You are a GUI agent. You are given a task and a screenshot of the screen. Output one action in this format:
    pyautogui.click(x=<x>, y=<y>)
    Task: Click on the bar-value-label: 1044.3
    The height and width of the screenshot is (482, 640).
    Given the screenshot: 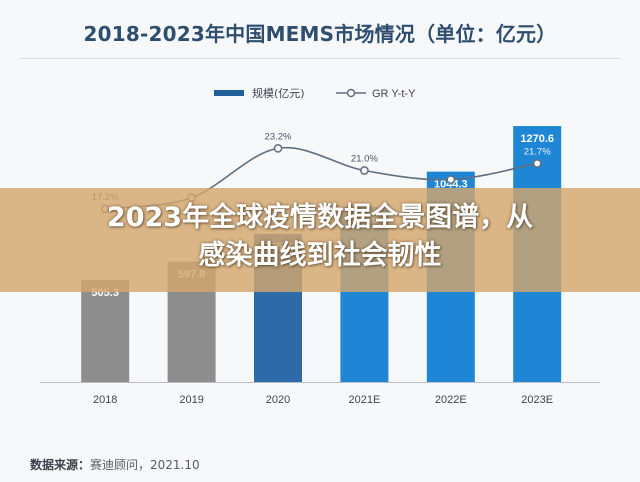 What is the action you would take?
    pyautogui.click(x=451, y=185)
    